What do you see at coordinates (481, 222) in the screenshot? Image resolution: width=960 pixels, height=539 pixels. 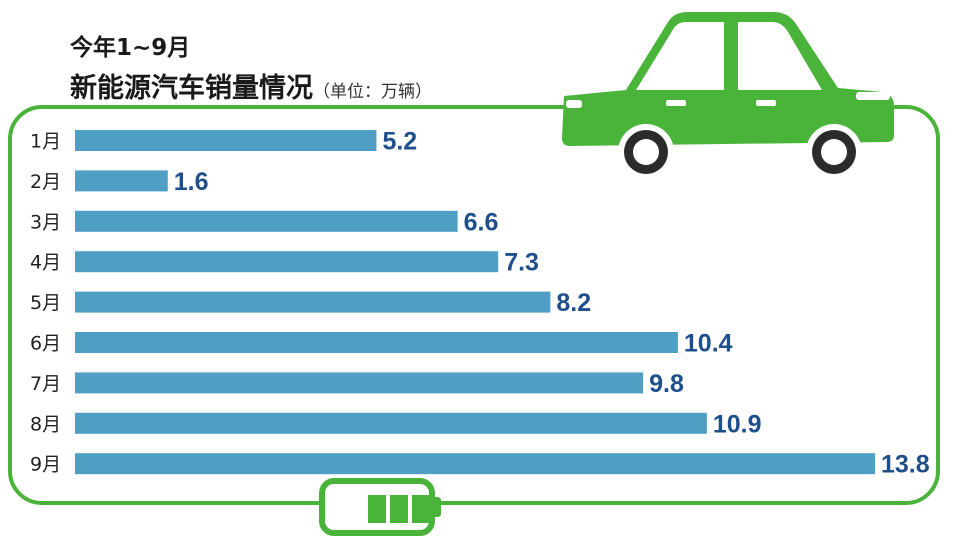 I see `value-label: 6.6` at bounding box center [481, 222].